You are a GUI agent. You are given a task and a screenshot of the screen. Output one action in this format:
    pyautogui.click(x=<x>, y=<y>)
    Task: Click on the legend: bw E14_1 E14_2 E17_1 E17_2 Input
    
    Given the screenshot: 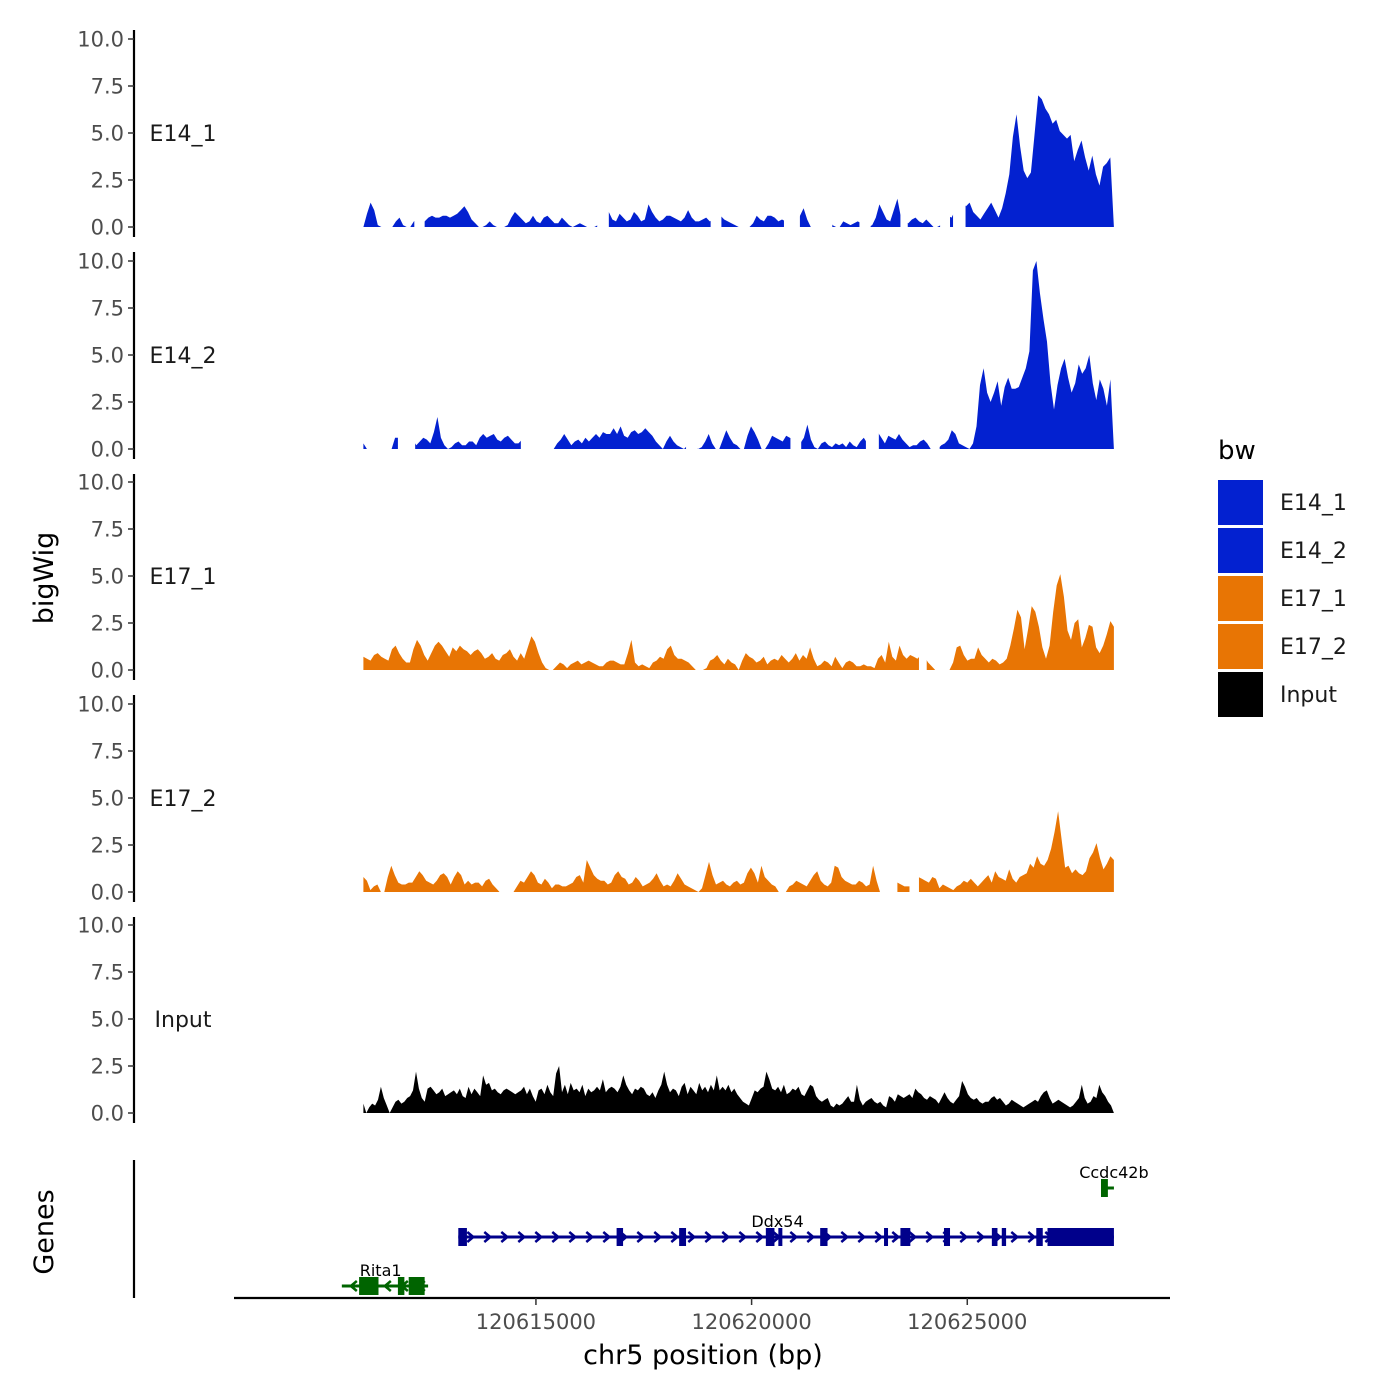 What is the action you would take?
    pyautogui.click(x=1282, y=576)
    